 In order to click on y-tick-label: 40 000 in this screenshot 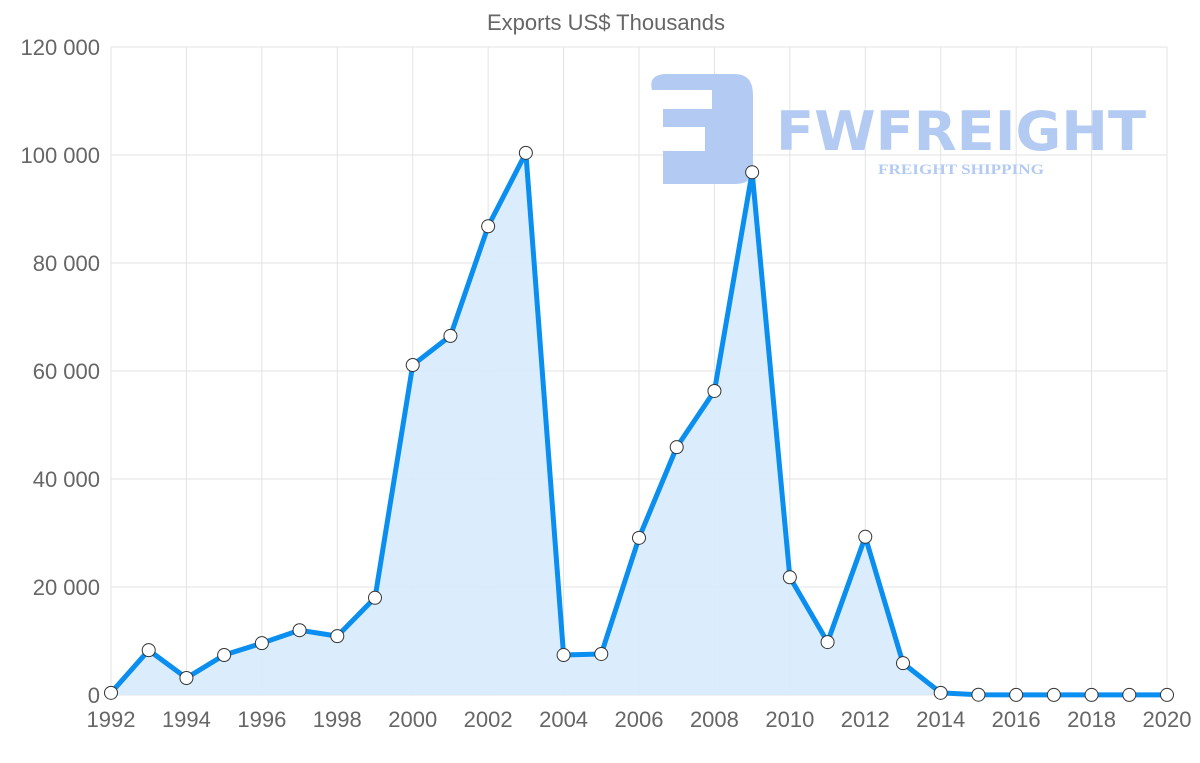, I will do `click(66, 479)`.